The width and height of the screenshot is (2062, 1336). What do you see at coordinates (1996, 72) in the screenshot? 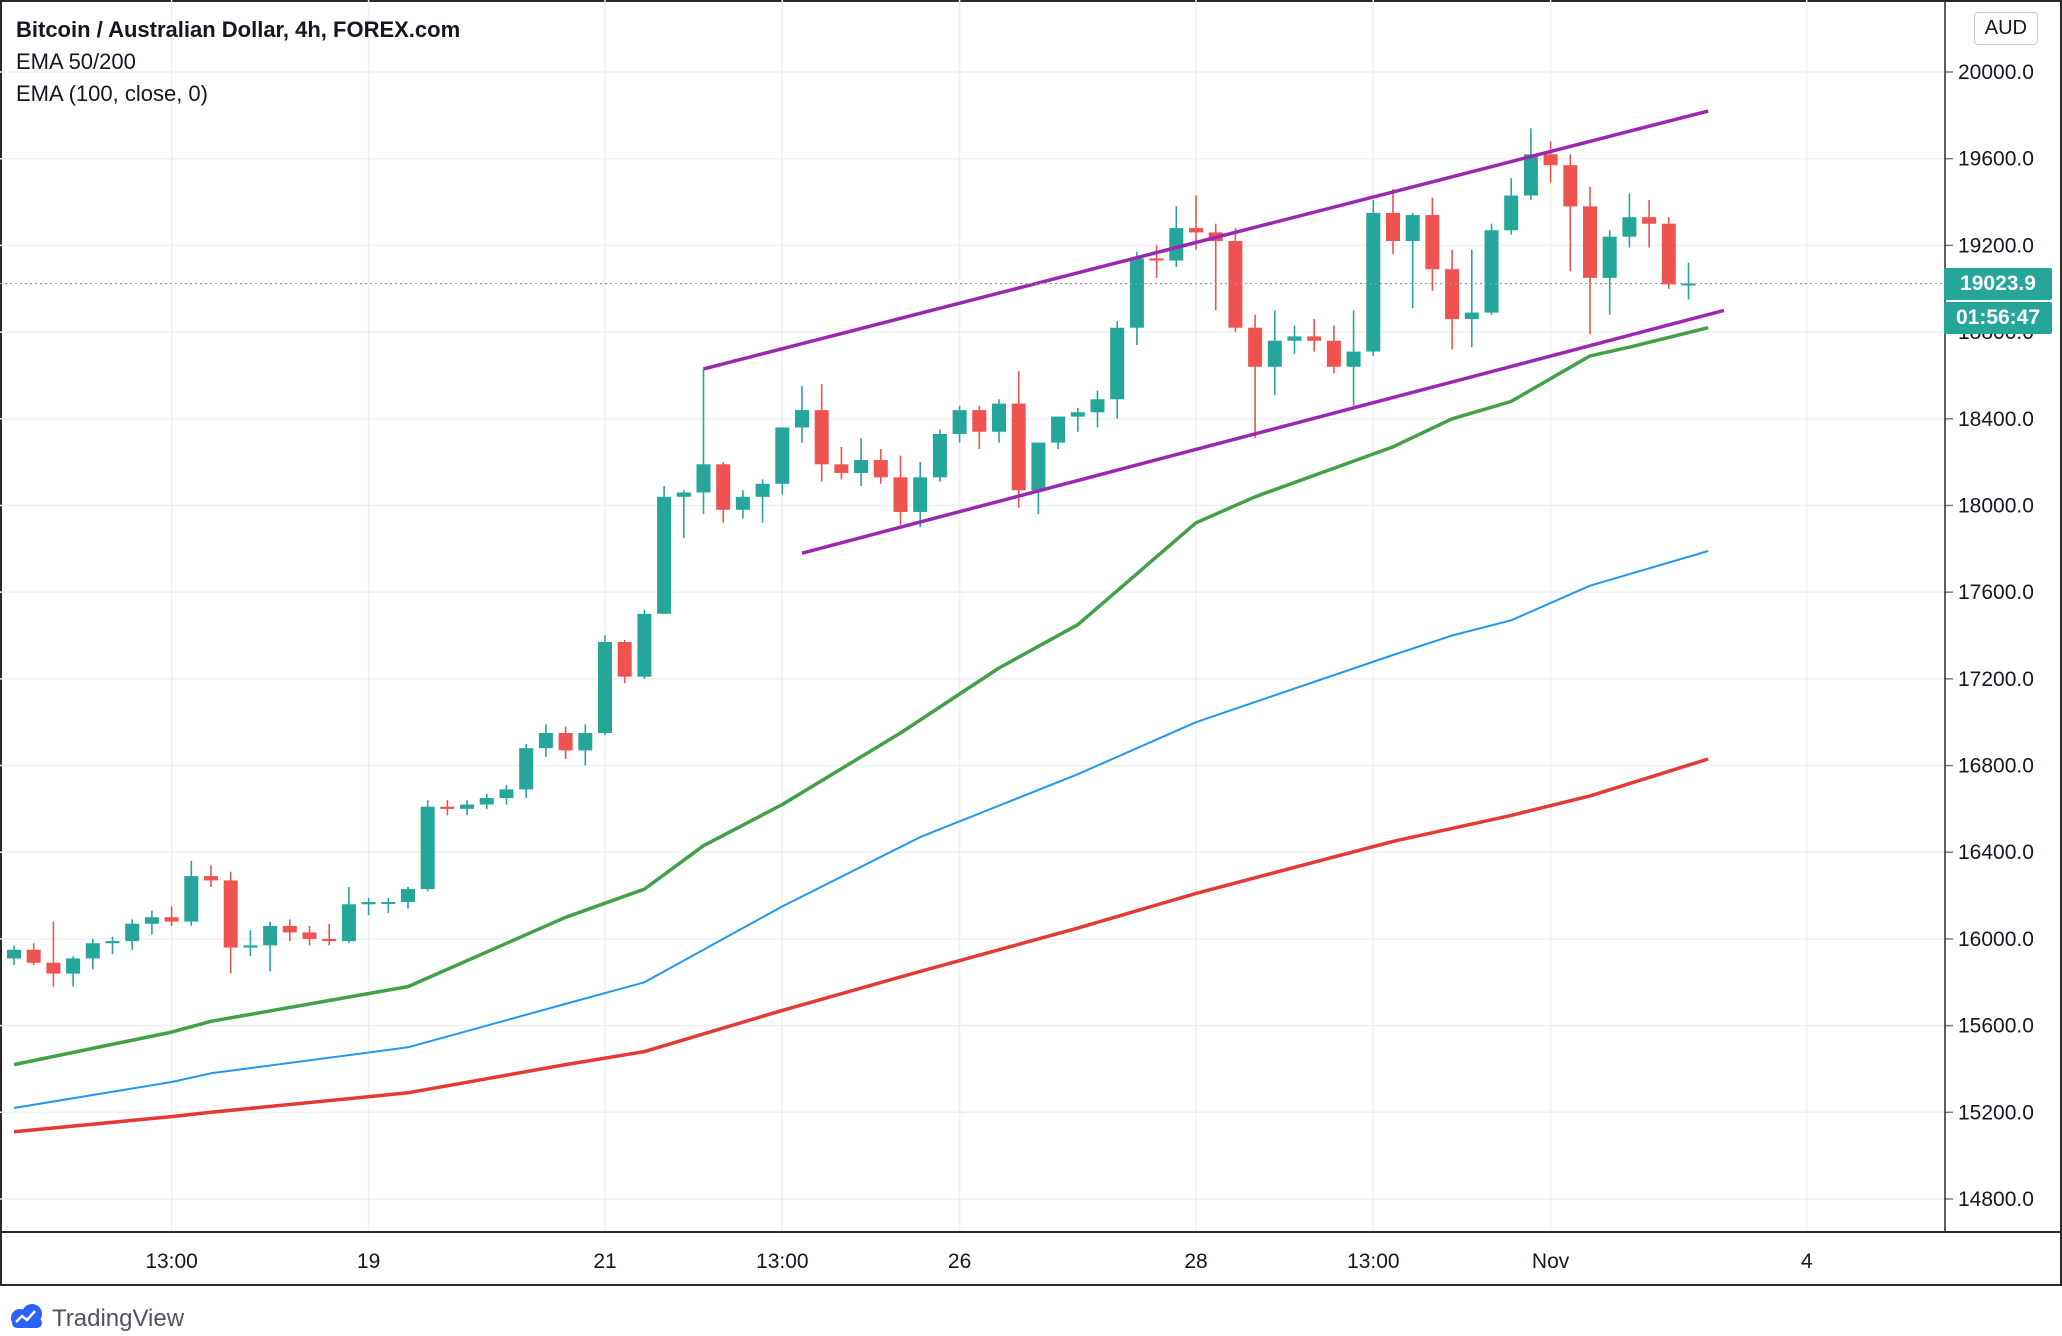
I see `y-tick-label: 20000.0` at bounding box center [1996, 72].